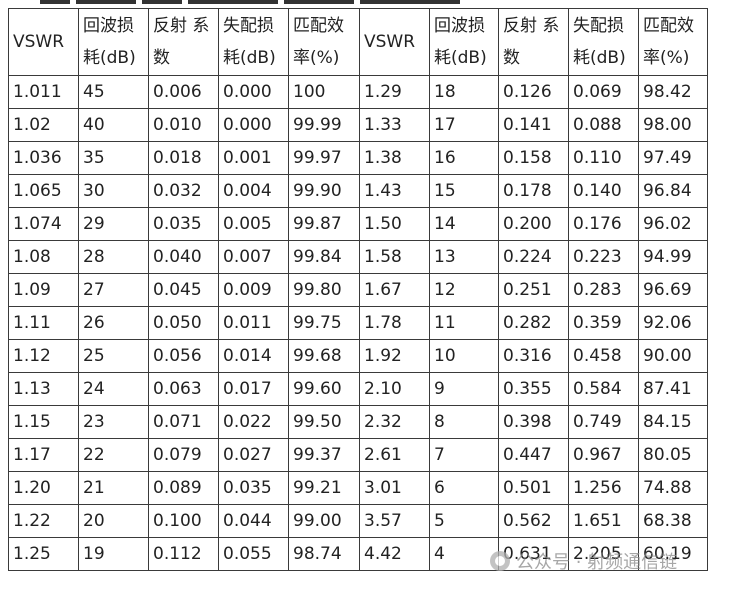 This screenshot has width=737, height=594. Describe the element at coordinates (113, 422) in the screenshot. I see `table-cell: 23` at that location.